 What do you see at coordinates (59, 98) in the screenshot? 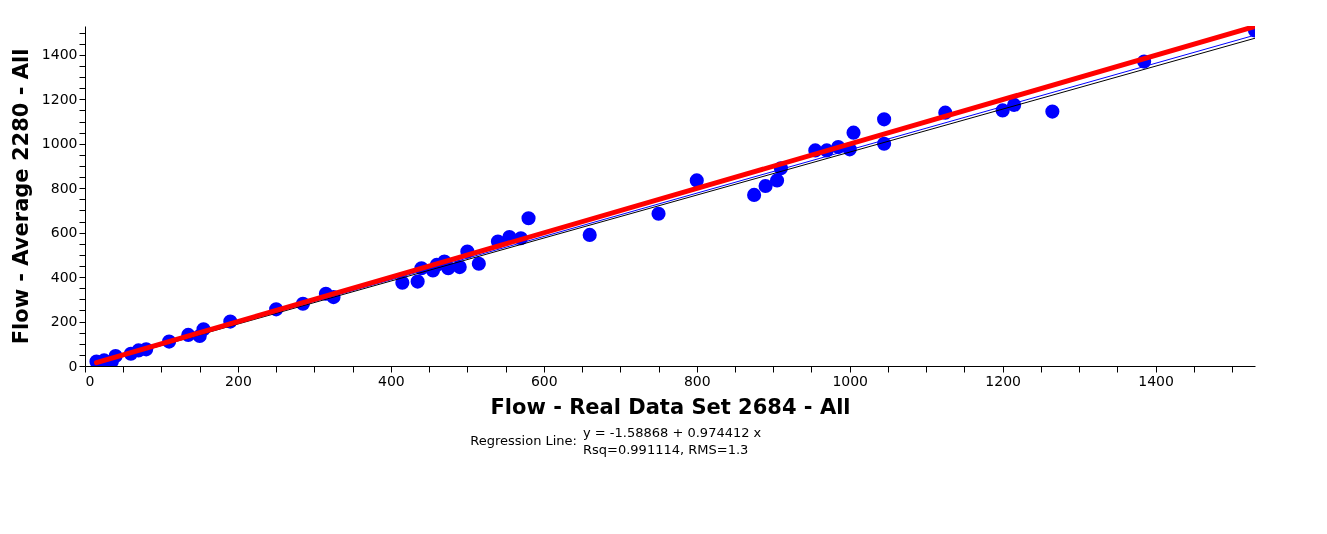
I see `y-tick-label: 1200` at bounding box center [59, 98].